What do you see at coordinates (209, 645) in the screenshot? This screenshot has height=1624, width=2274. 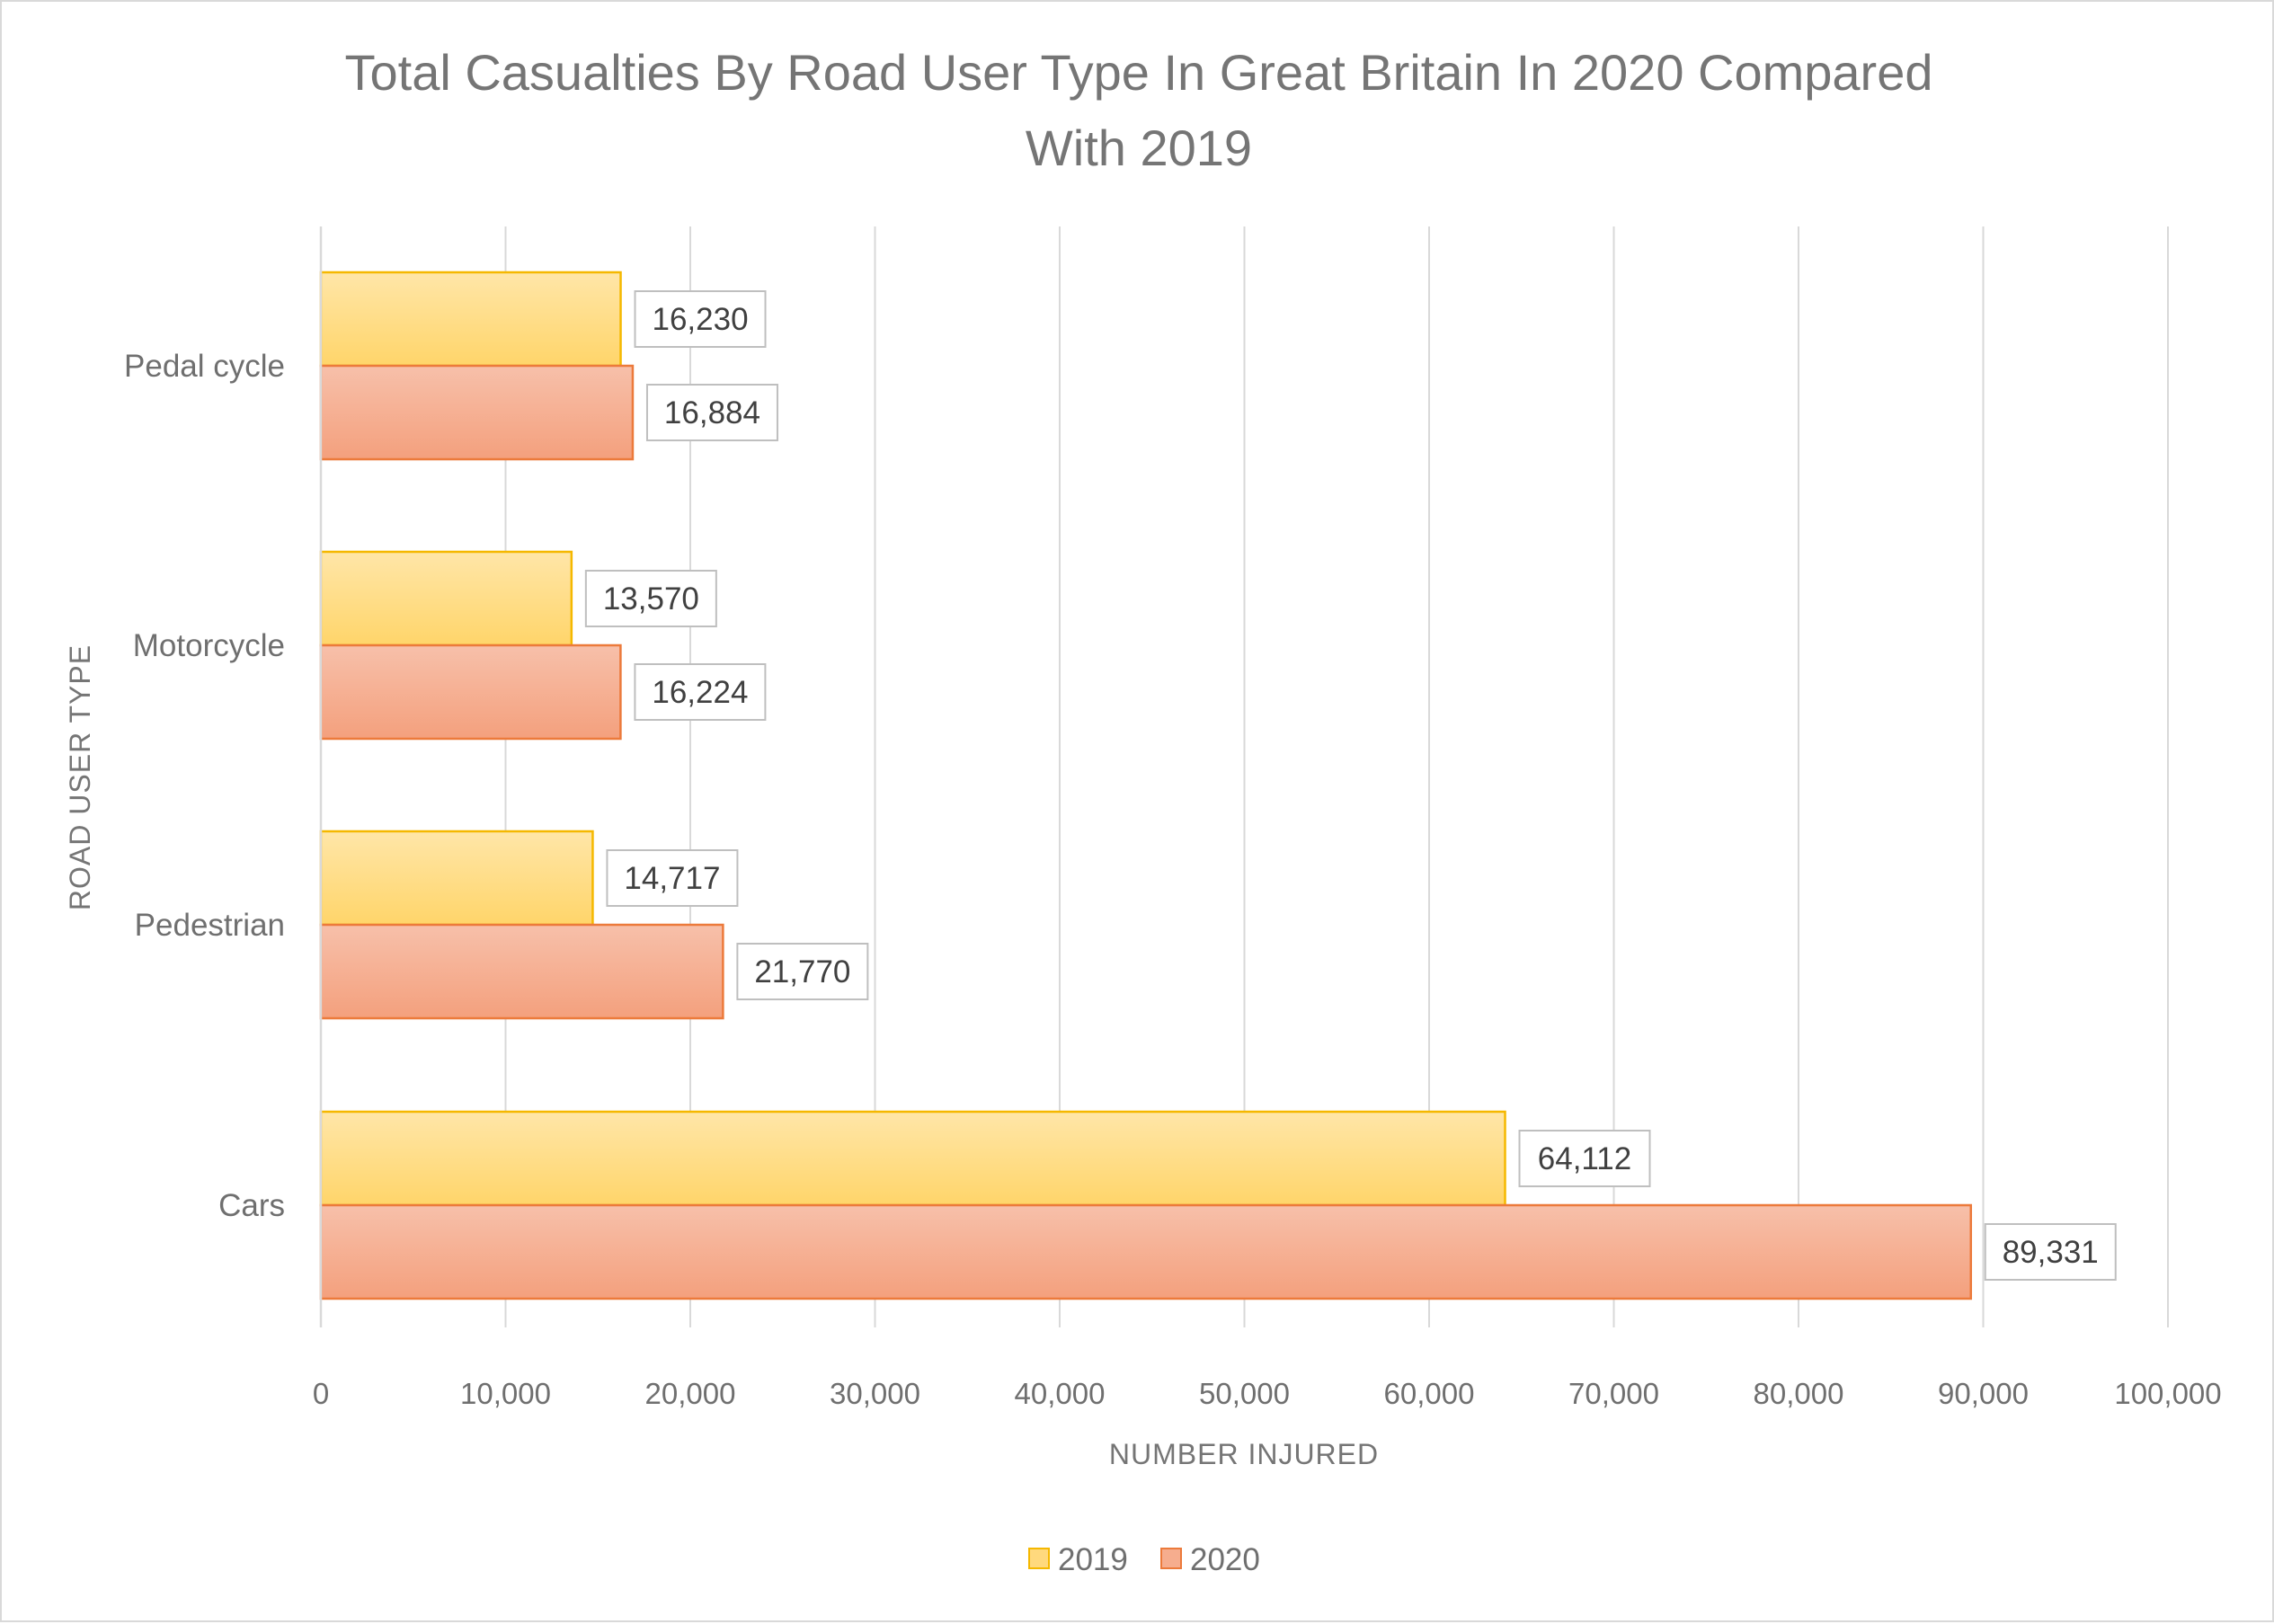 I see `category-label: Motorcycle` at bounding box center [209, 645].